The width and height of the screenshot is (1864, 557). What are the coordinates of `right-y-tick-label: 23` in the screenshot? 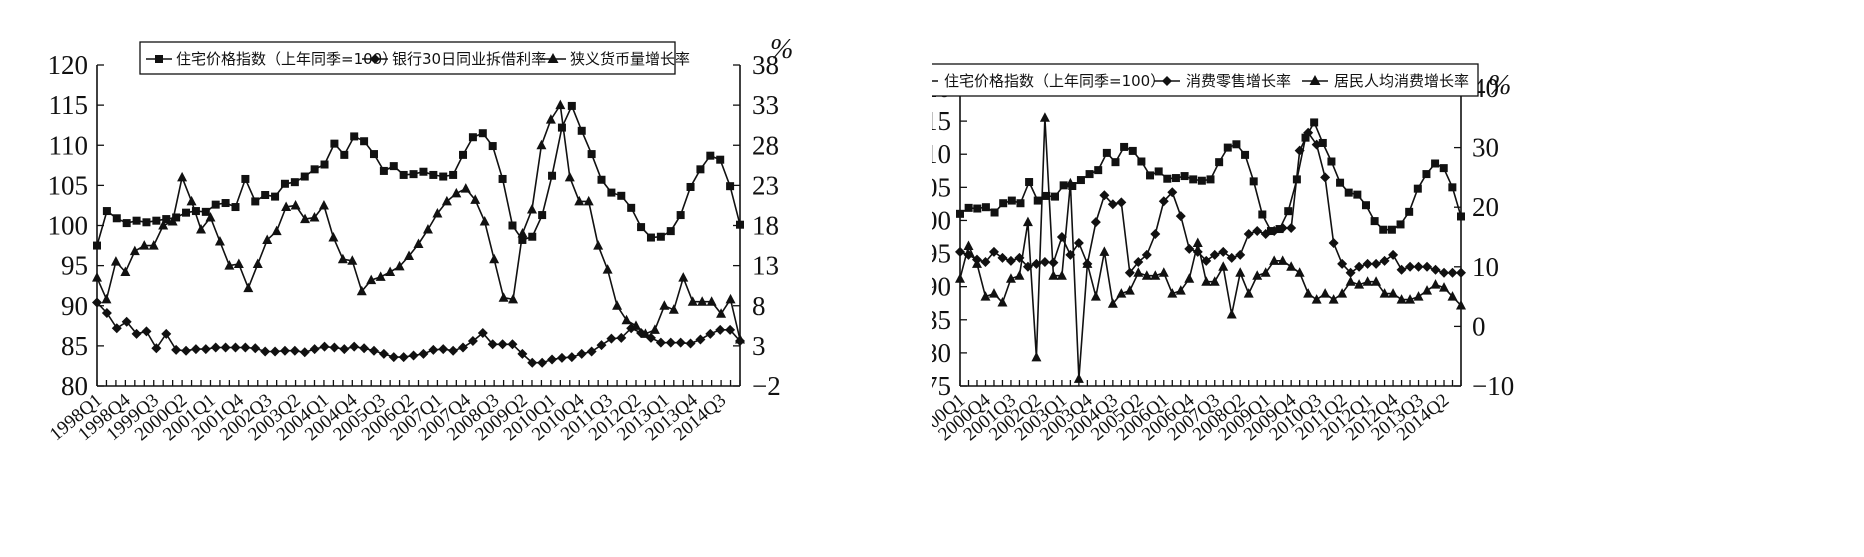 It's located at (765, 185).